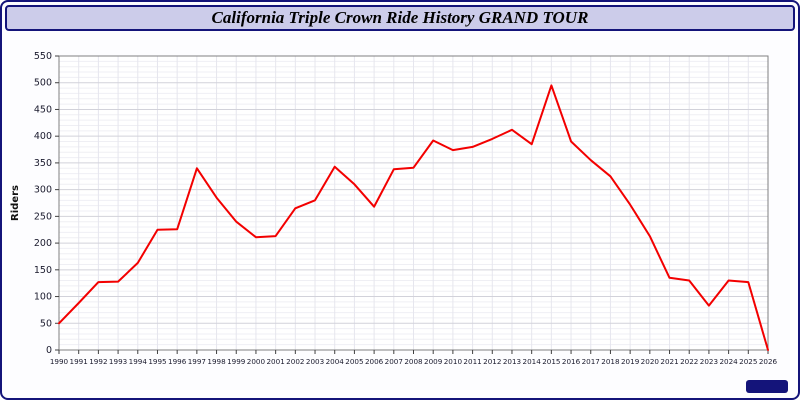  Describe the element at coordinates (512, 361) in the screenshot. I see `svg-text: 2013` at that location.